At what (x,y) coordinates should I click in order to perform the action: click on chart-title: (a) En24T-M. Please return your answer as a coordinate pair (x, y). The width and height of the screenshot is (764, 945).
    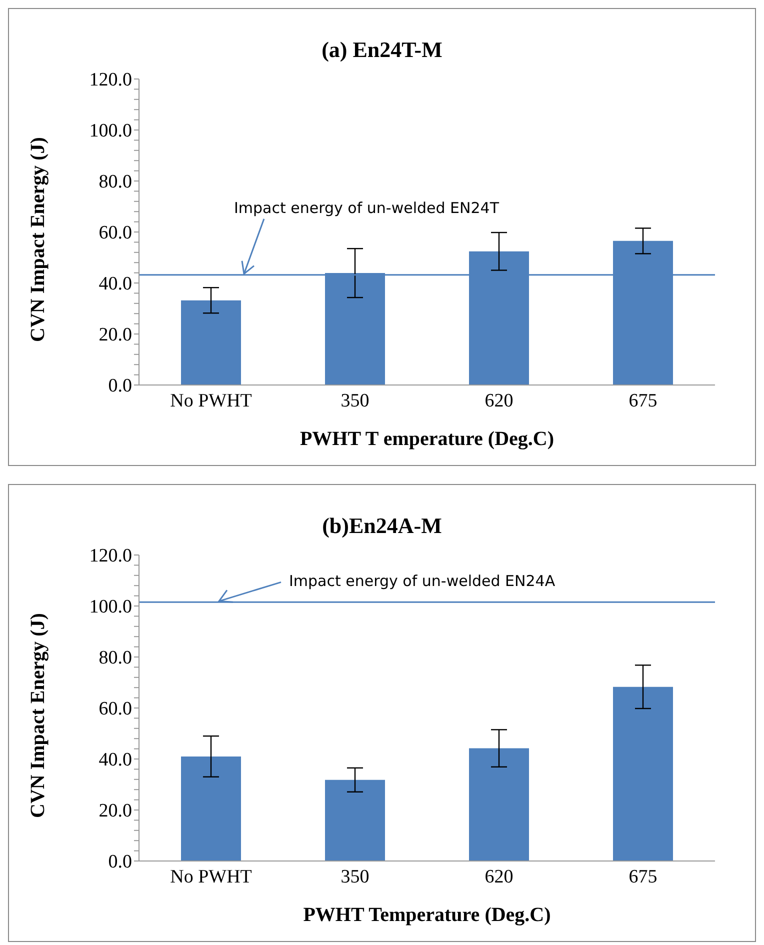
    Looking at the image, I should click on (382, 49).